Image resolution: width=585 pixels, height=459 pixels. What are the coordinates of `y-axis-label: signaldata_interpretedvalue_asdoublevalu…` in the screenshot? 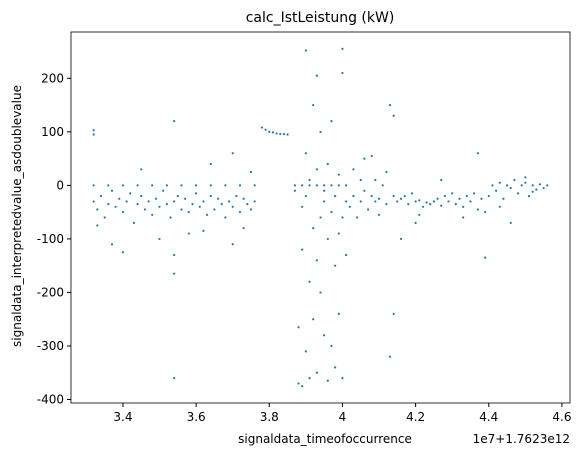 It's located at (17, 216).